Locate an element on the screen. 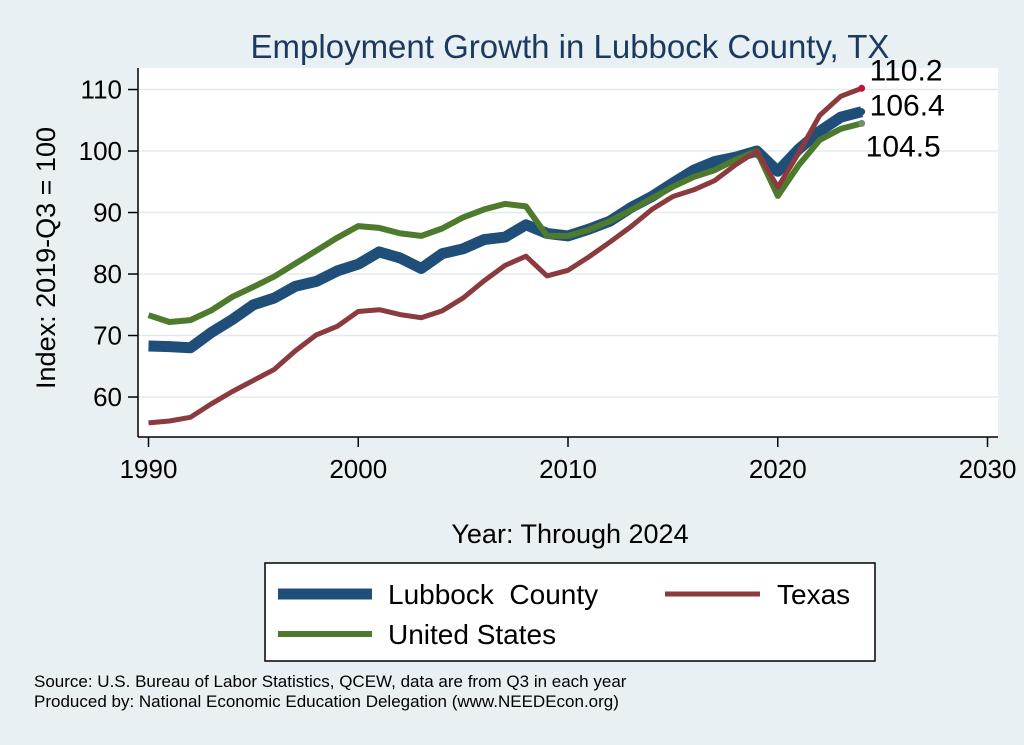 Image resolution: width=1024 pixels, height=745 pixels. x-tick-label-2020: 2020 is located at coordinates (778, 469).